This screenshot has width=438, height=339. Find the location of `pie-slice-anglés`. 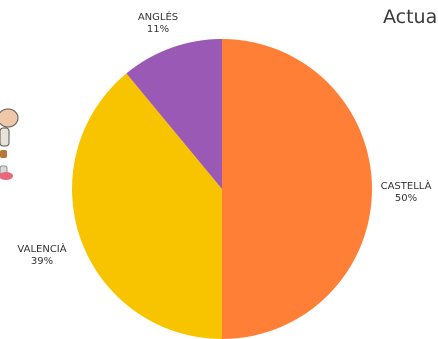

pie-slice-anglés is located at coordinates (174, 114).